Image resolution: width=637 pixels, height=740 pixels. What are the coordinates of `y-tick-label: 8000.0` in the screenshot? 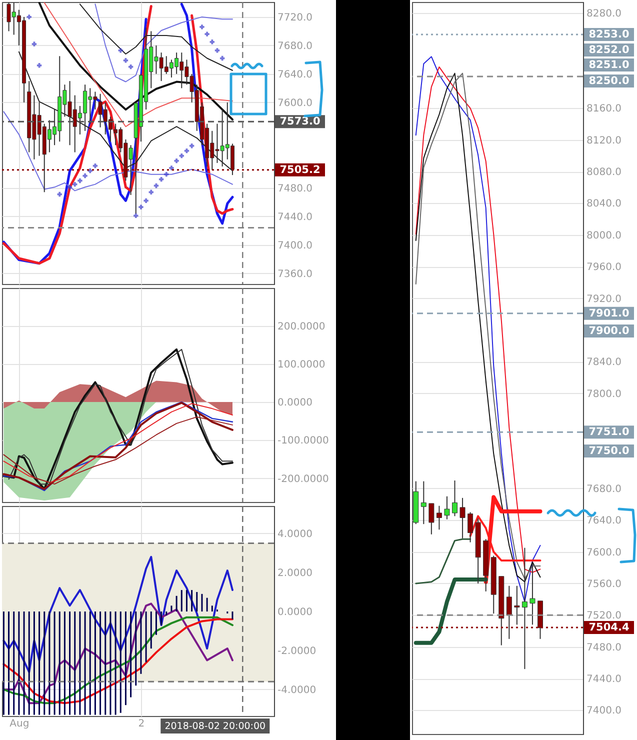 It's located at (604, 236).